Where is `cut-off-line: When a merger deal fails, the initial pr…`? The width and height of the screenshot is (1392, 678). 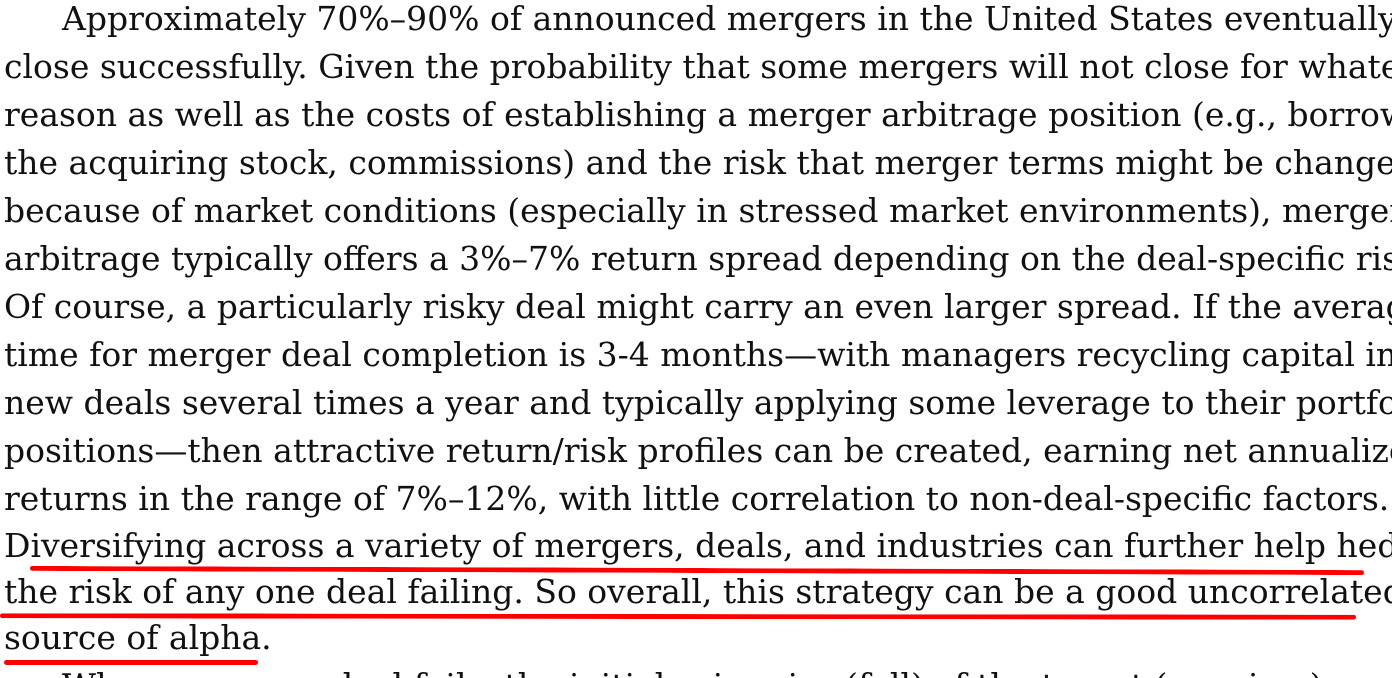 cut-off-line: When a merger deal fails, the initial pr… is located at coordinates (708, 670).